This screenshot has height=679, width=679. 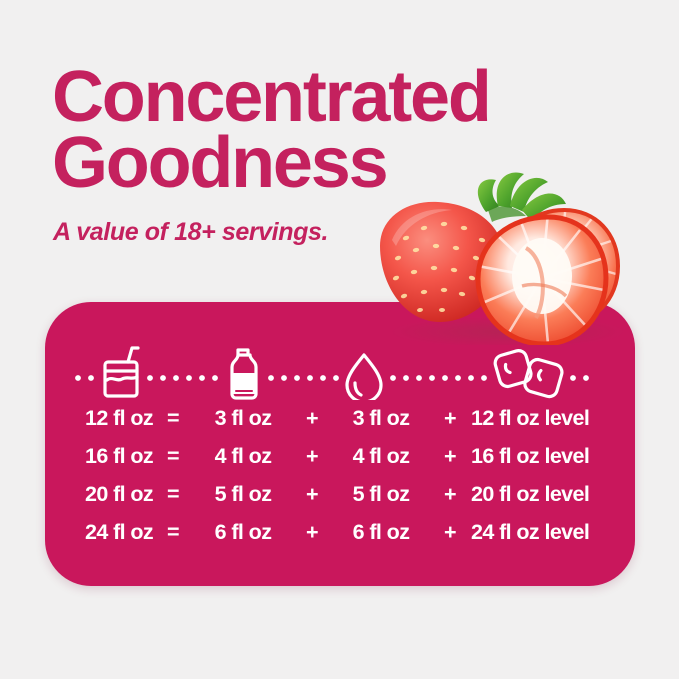 I want to click on headline-line-2: Goodness, so click(x=220, y=163).